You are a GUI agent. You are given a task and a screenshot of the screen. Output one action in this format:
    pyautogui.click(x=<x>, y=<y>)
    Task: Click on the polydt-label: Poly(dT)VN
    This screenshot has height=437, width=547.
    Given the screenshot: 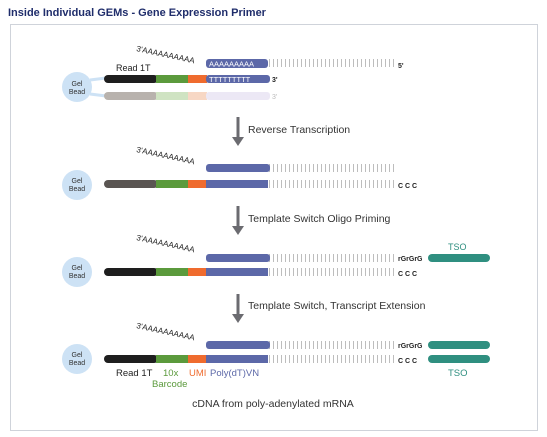 What is the action you would take?
    pyautogui.click(x=234, y=373)
    